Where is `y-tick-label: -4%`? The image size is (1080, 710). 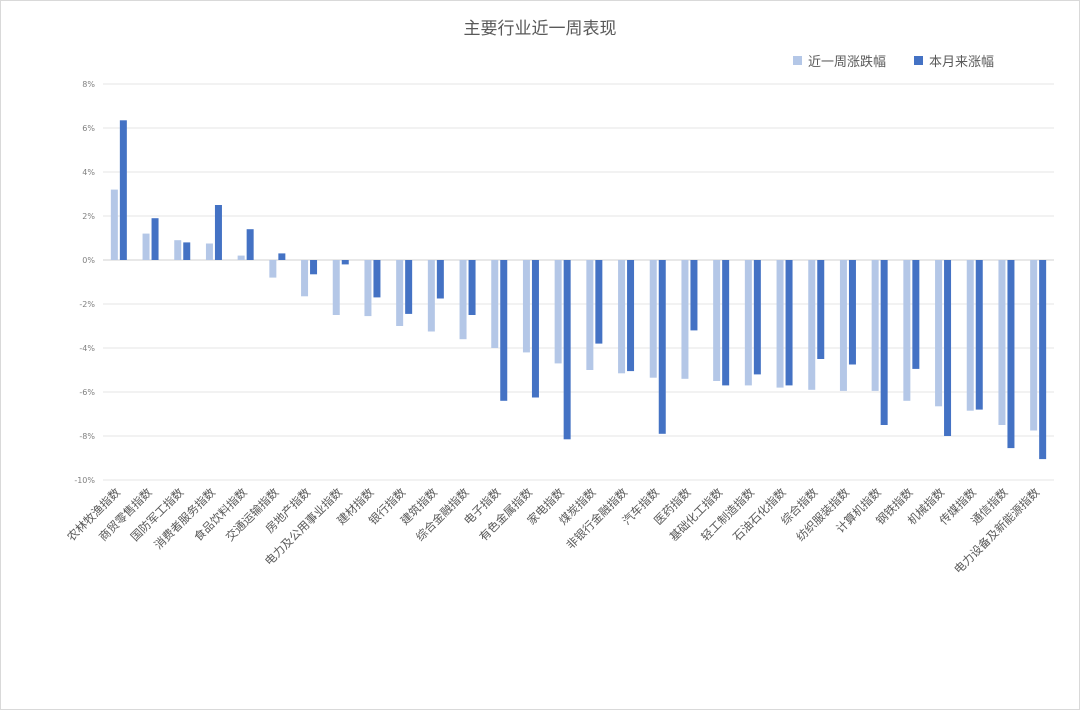
y-tick-label: -4% is located at coordinates (87, 348).